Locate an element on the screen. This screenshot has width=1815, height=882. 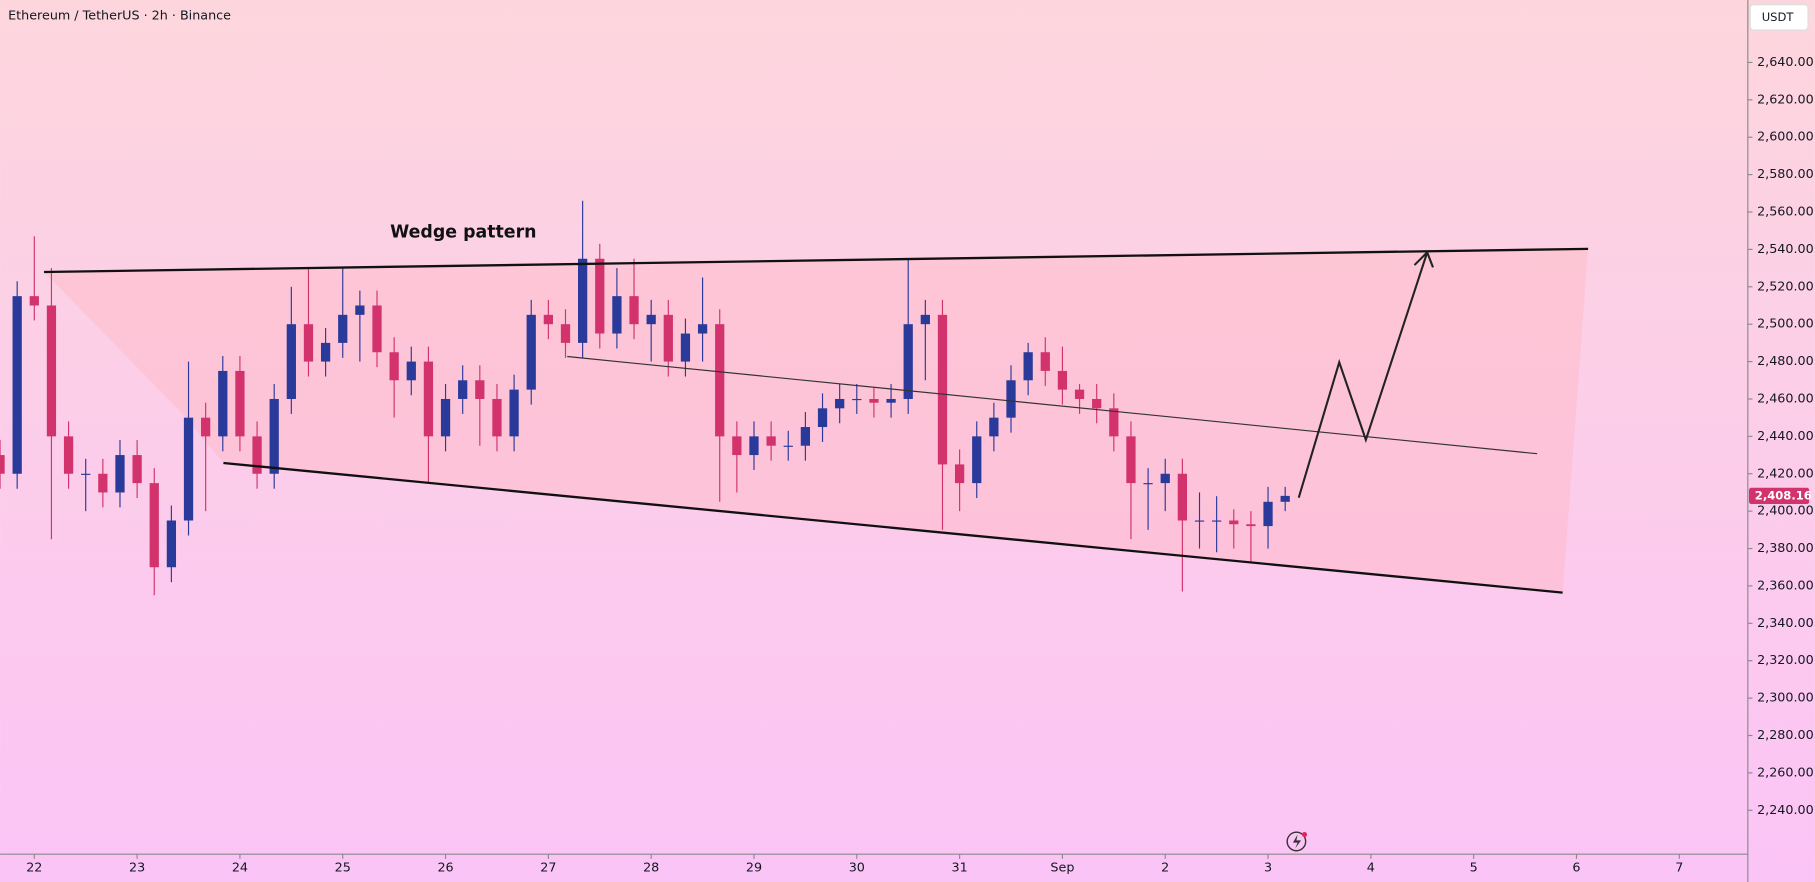
x-tick-label: 23 is located at coordinates (137, 868).